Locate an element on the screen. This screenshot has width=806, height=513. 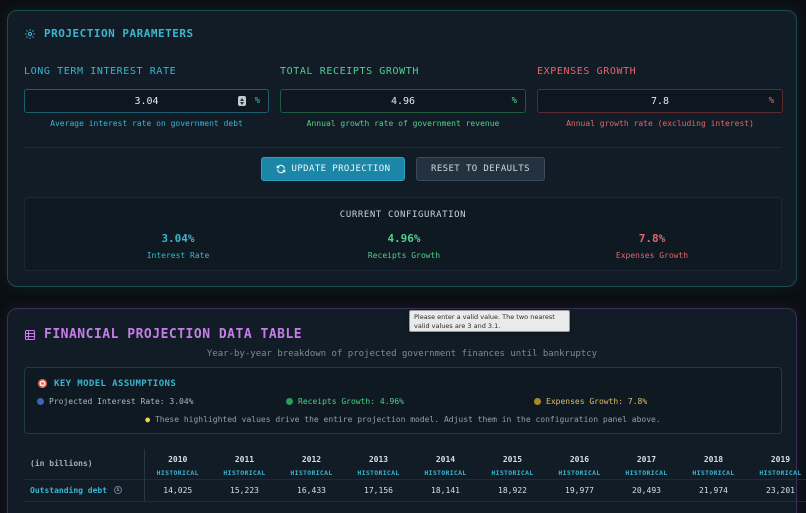
assumption-interest: Projected Interest Rate: 3.04% is located at coordinates (115, 401).